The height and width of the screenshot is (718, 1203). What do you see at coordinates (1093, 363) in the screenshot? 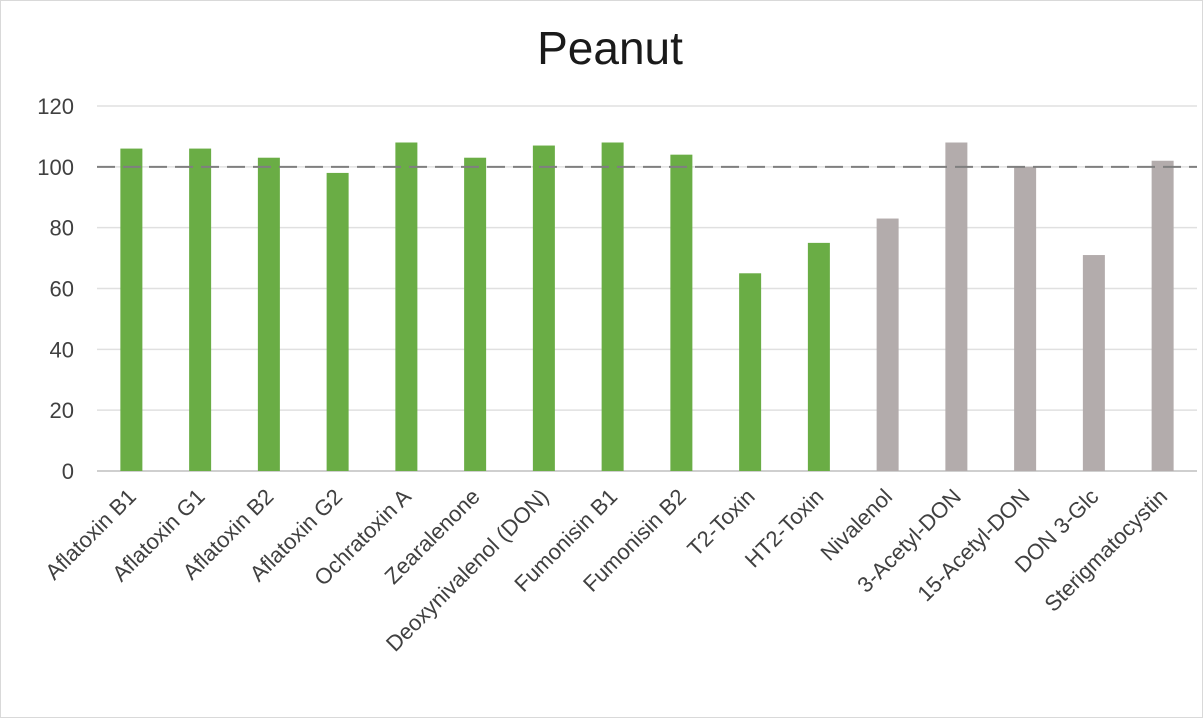
I see `bar-don-3-glc` at bounding box center [1093, 363].